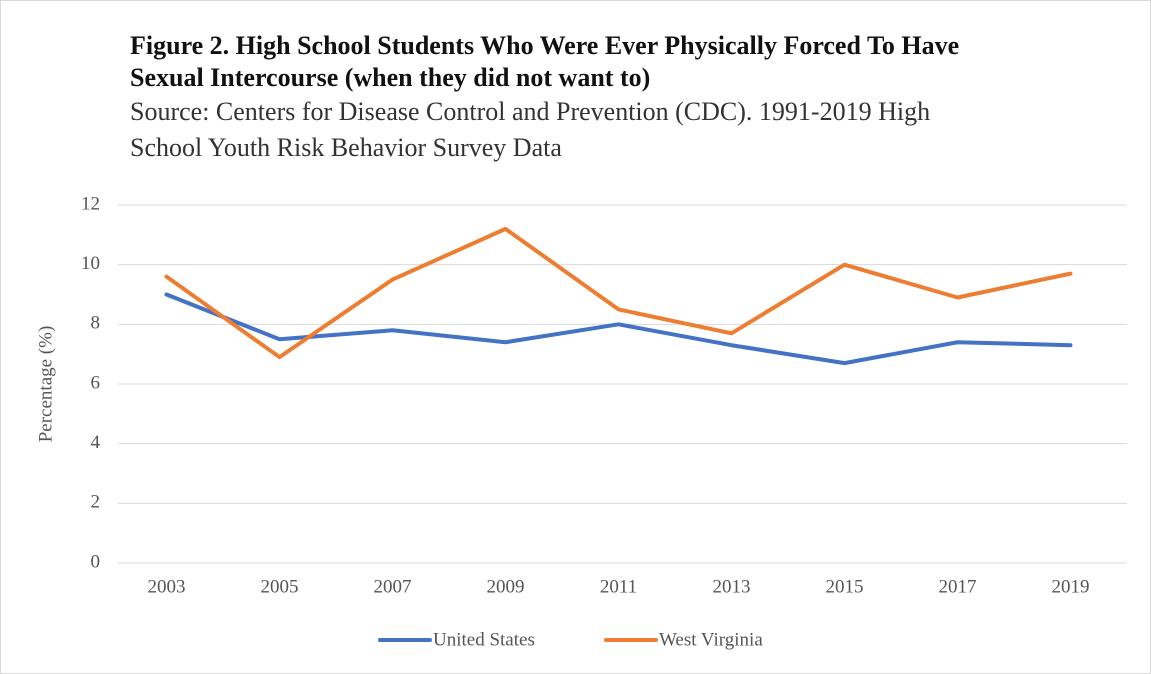 This screenshot has width=1151, height=674. I want to click on y-axis-label: Percentage (%), so click(45, 384).